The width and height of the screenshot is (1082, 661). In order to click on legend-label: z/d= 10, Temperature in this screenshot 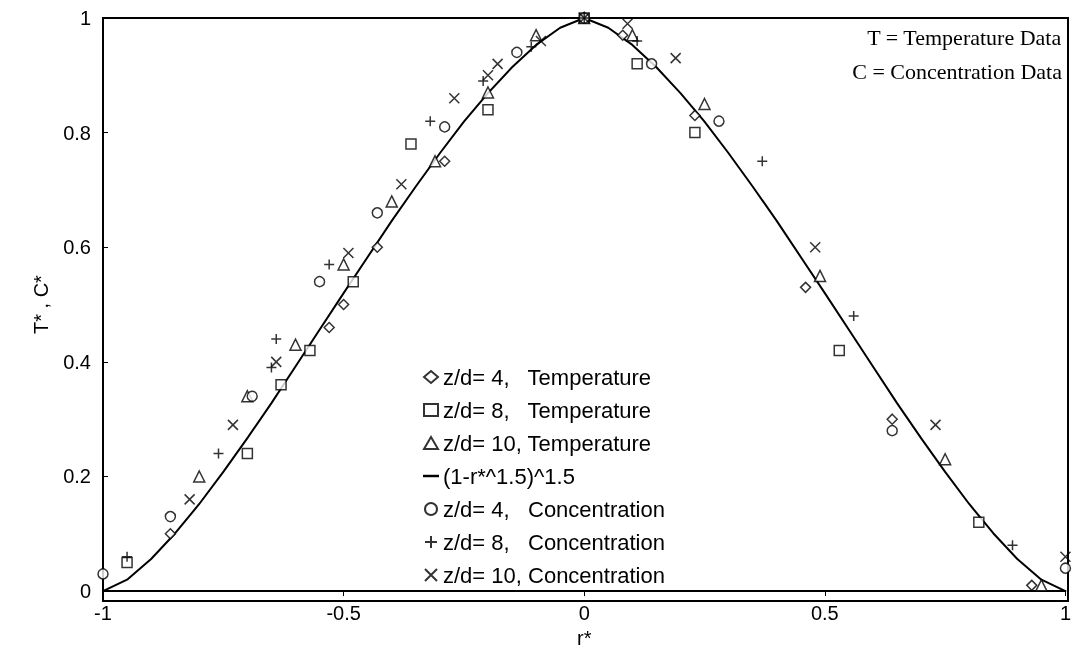, I will do `click(547, 443)`.